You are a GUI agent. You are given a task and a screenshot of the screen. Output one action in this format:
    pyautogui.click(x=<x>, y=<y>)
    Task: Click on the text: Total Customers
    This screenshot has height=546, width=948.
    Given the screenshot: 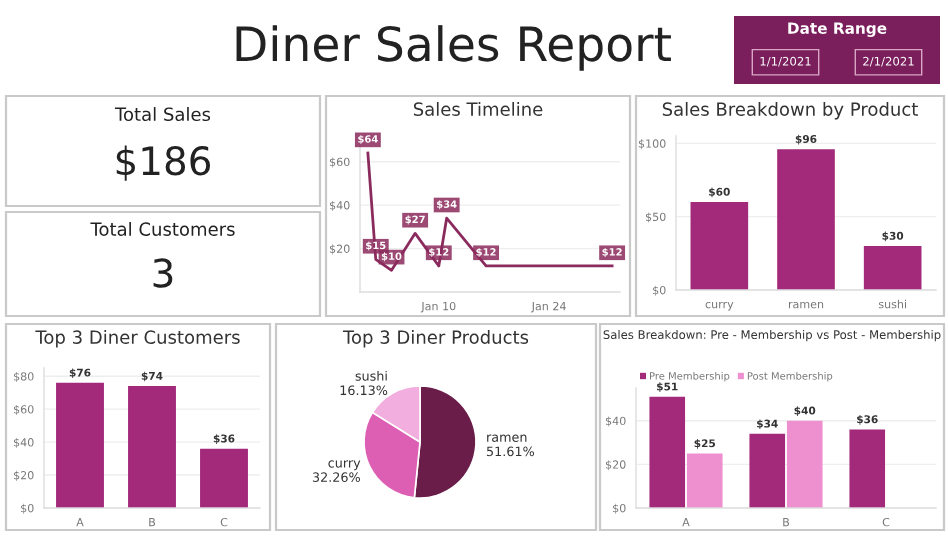 What is the action you would take?
    pyautogui.click(x=162, y=228)
    